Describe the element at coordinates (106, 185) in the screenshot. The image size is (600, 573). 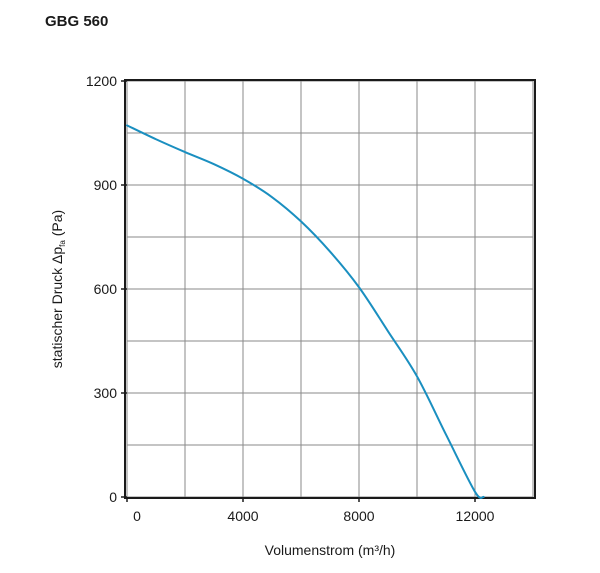
I see `y-tick-label: 900` at that location.